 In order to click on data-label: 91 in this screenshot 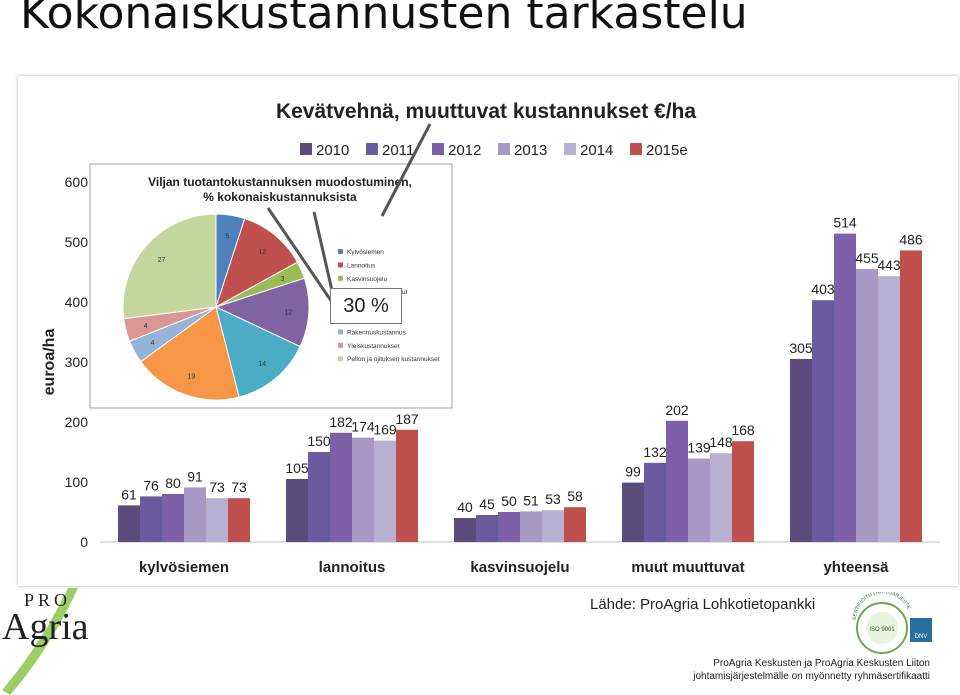, I will do `click(195, 476)`.